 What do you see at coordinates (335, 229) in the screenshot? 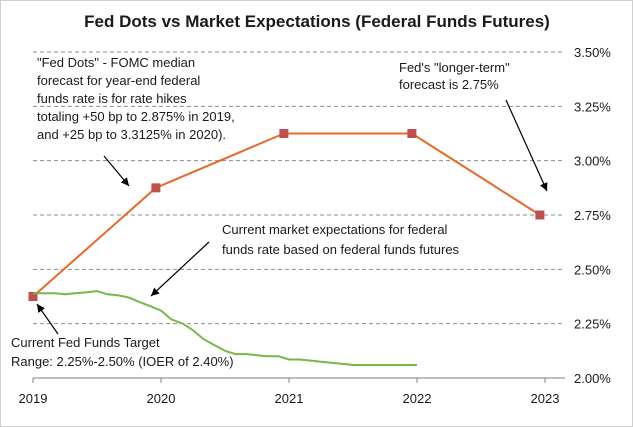
I see `annotation-line: Current market expectations for federal` at bounding box center [335, 229].